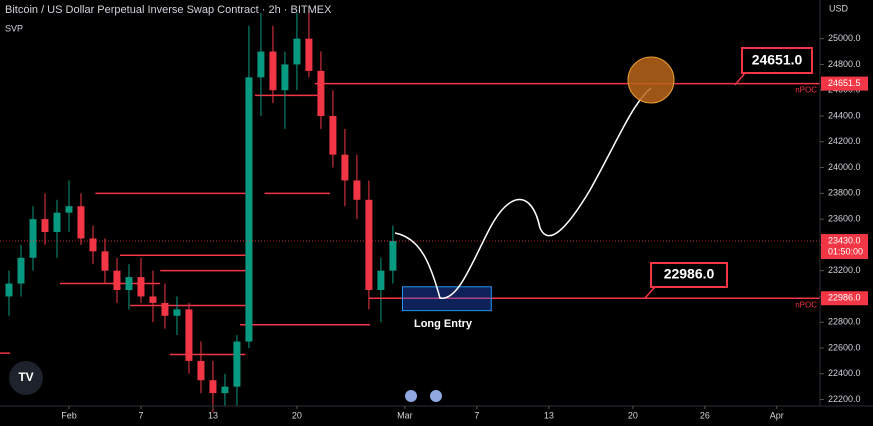 The image size is (873, 426). I want to click on callout-text: 24651.0, so click(777, 60).